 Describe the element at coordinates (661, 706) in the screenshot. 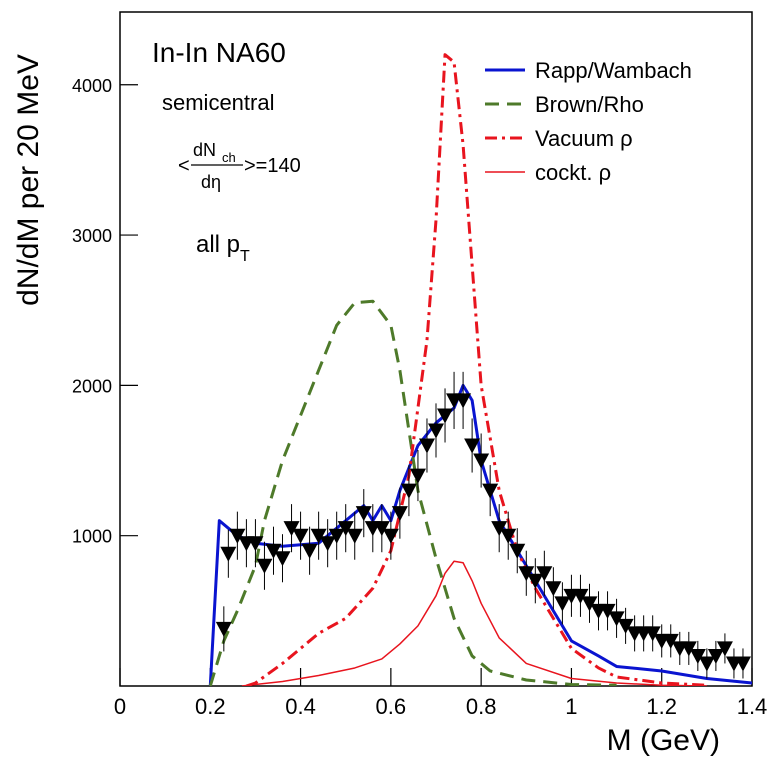

I see `x-tick-label: 1.2` at that location.